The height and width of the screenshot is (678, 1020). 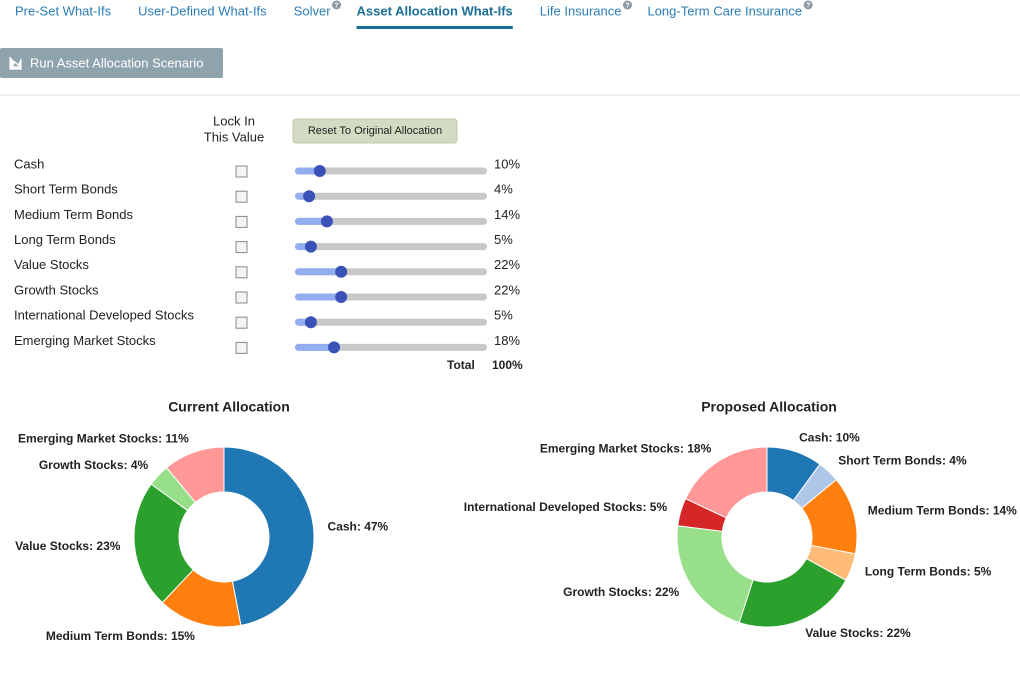 I want to click on slider-value: 4%, so click(x=503, y=189).